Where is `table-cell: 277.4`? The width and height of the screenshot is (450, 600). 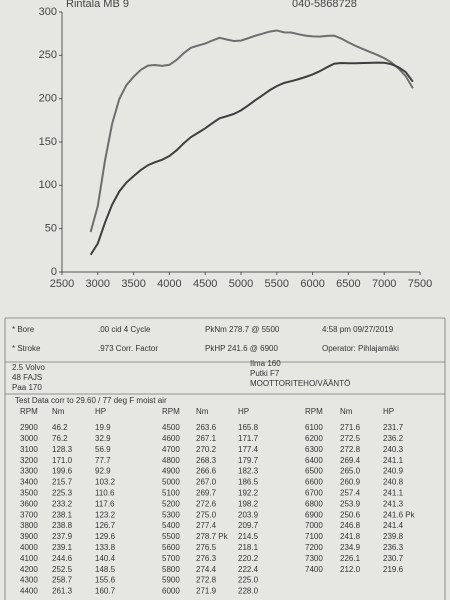
table-cell: 277.4 is located at coordinates (206, 525).